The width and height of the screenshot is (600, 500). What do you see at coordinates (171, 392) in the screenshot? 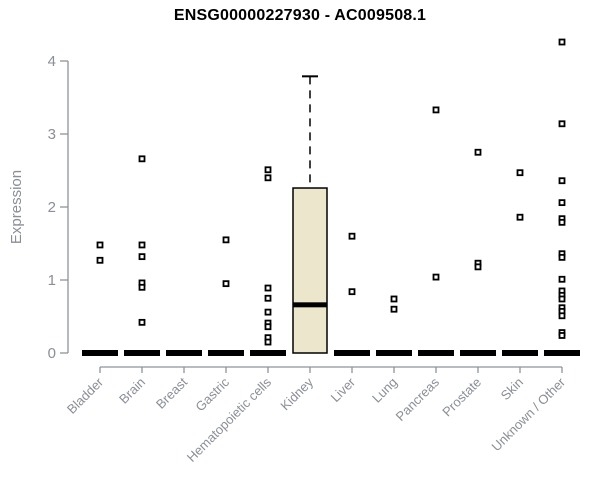
I see `category-label: Breast` at bounding box center [171, 392].